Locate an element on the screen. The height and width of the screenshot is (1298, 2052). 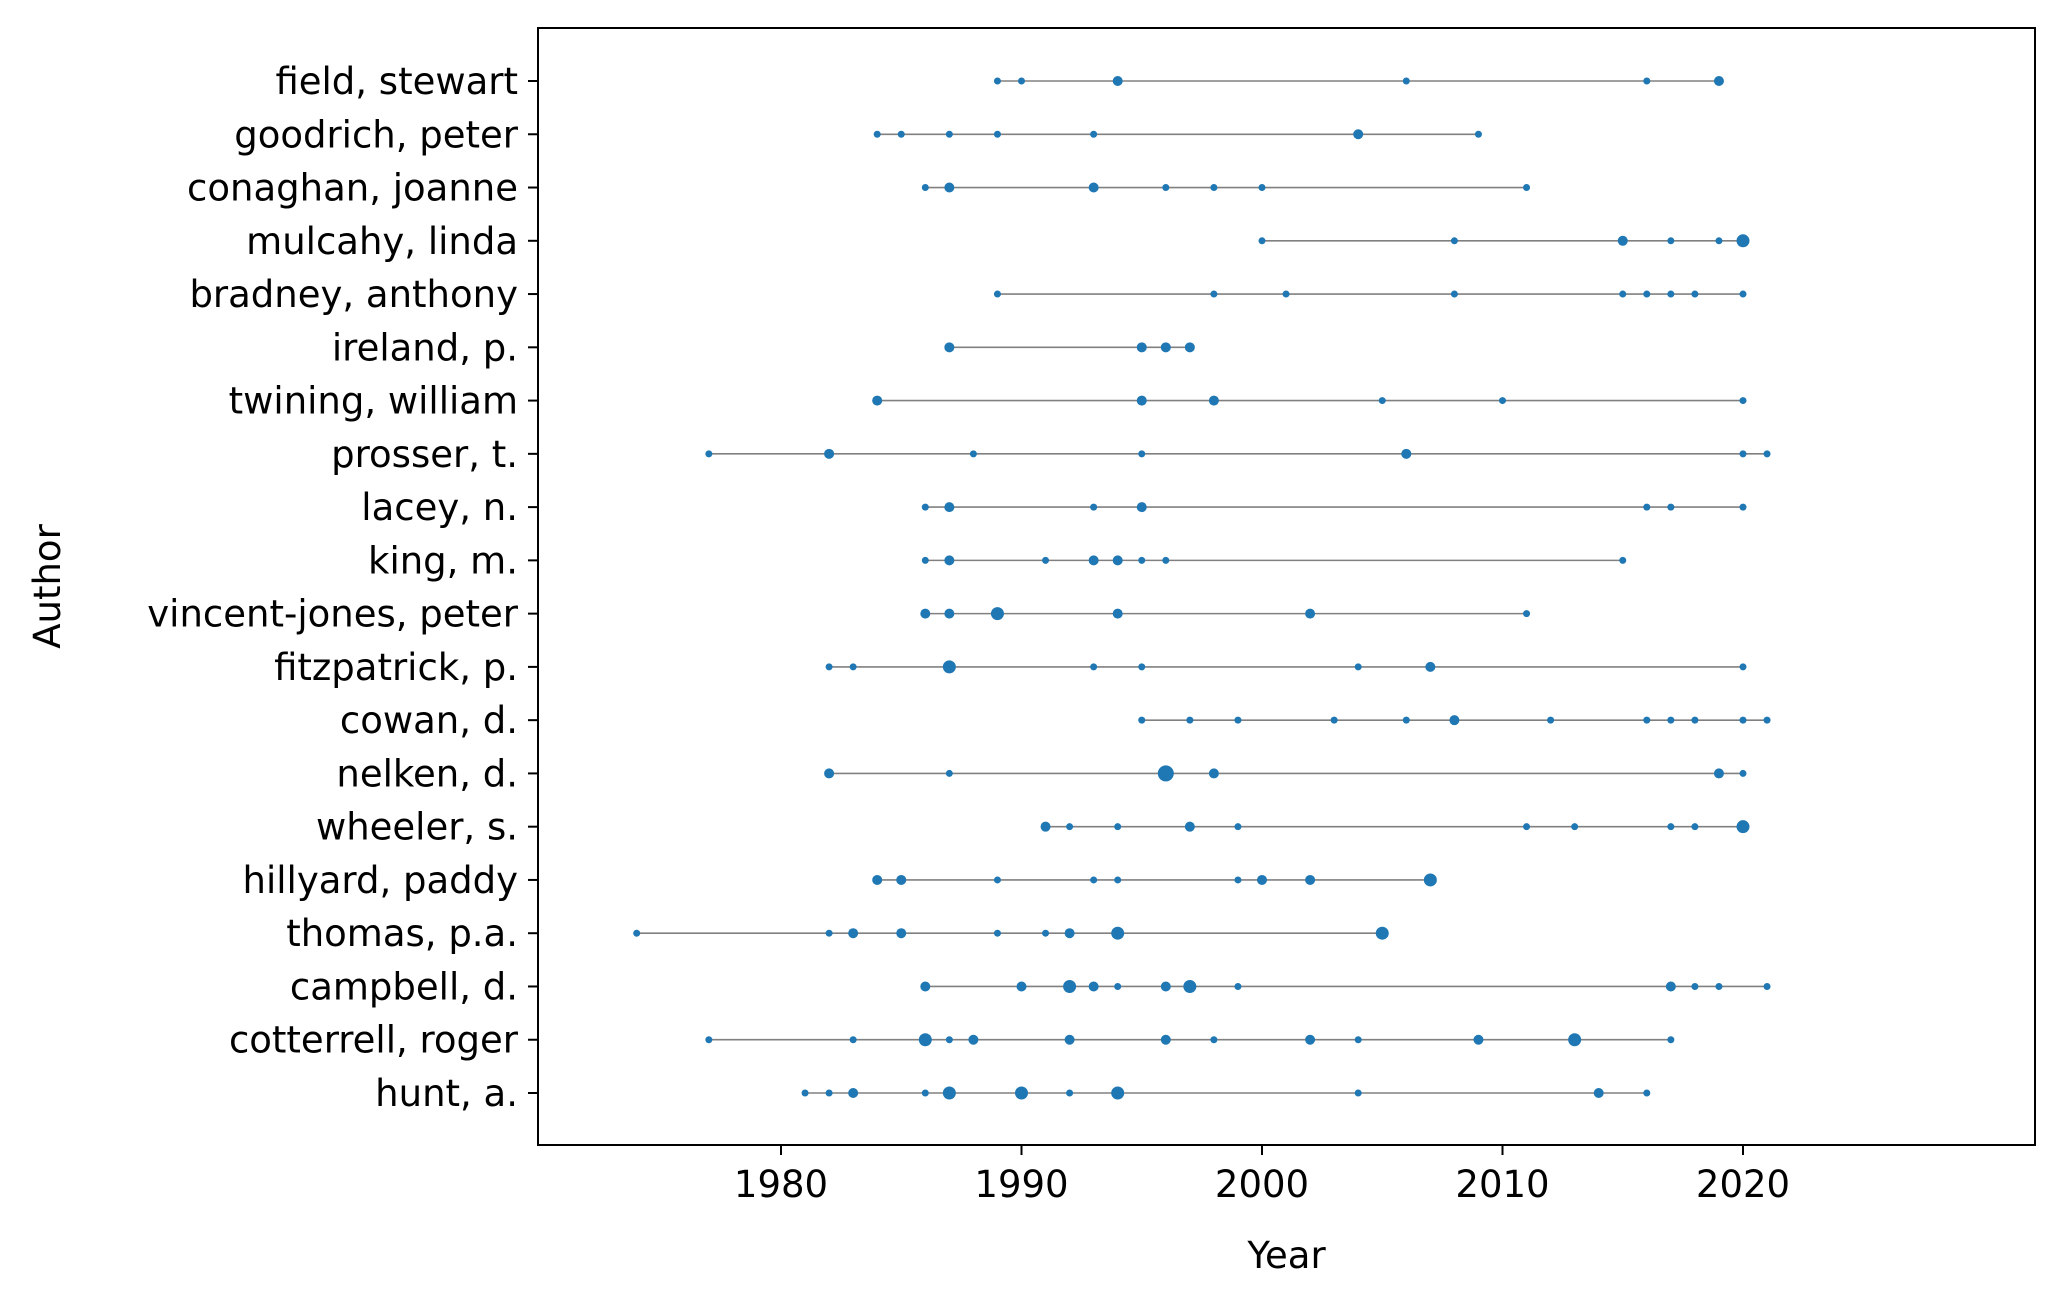
y-tick-label: hunt, a. is located at coordinates (446, 1093).